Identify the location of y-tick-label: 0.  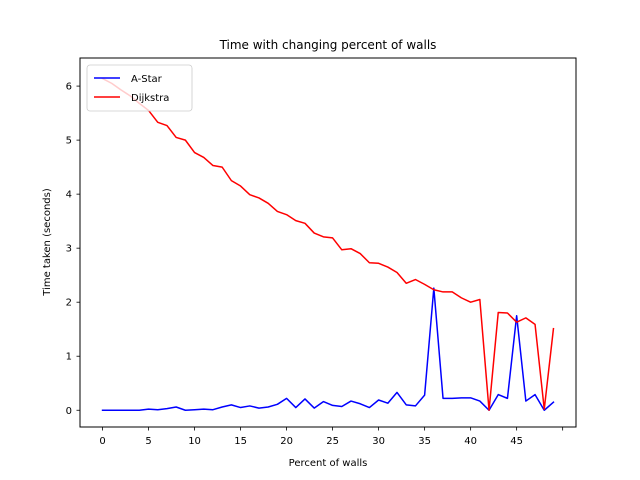
(69, 411).